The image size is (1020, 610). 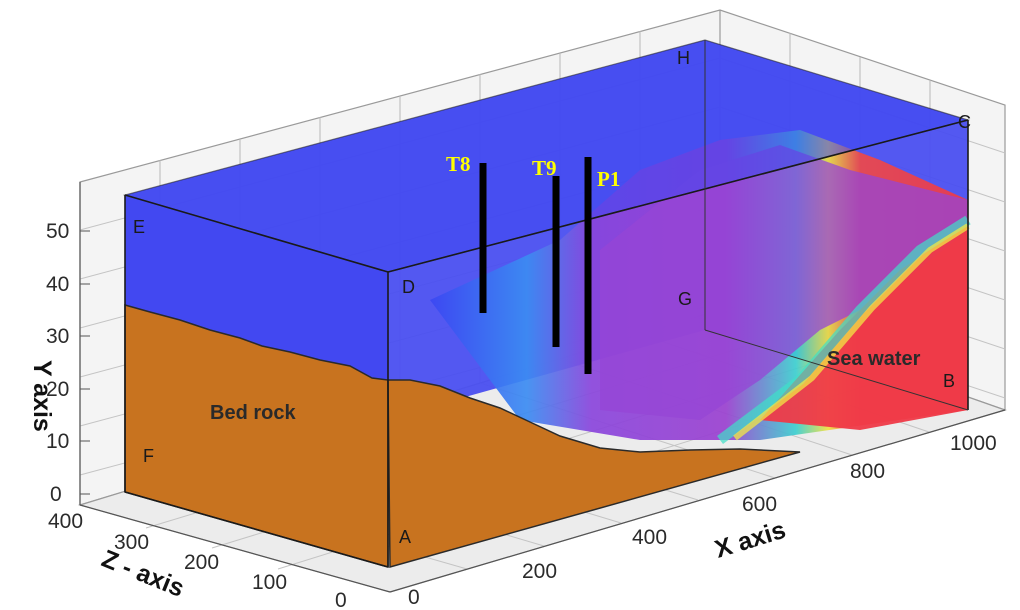 I want to click on z-tick-300: 300, so click(x=131, y=542).